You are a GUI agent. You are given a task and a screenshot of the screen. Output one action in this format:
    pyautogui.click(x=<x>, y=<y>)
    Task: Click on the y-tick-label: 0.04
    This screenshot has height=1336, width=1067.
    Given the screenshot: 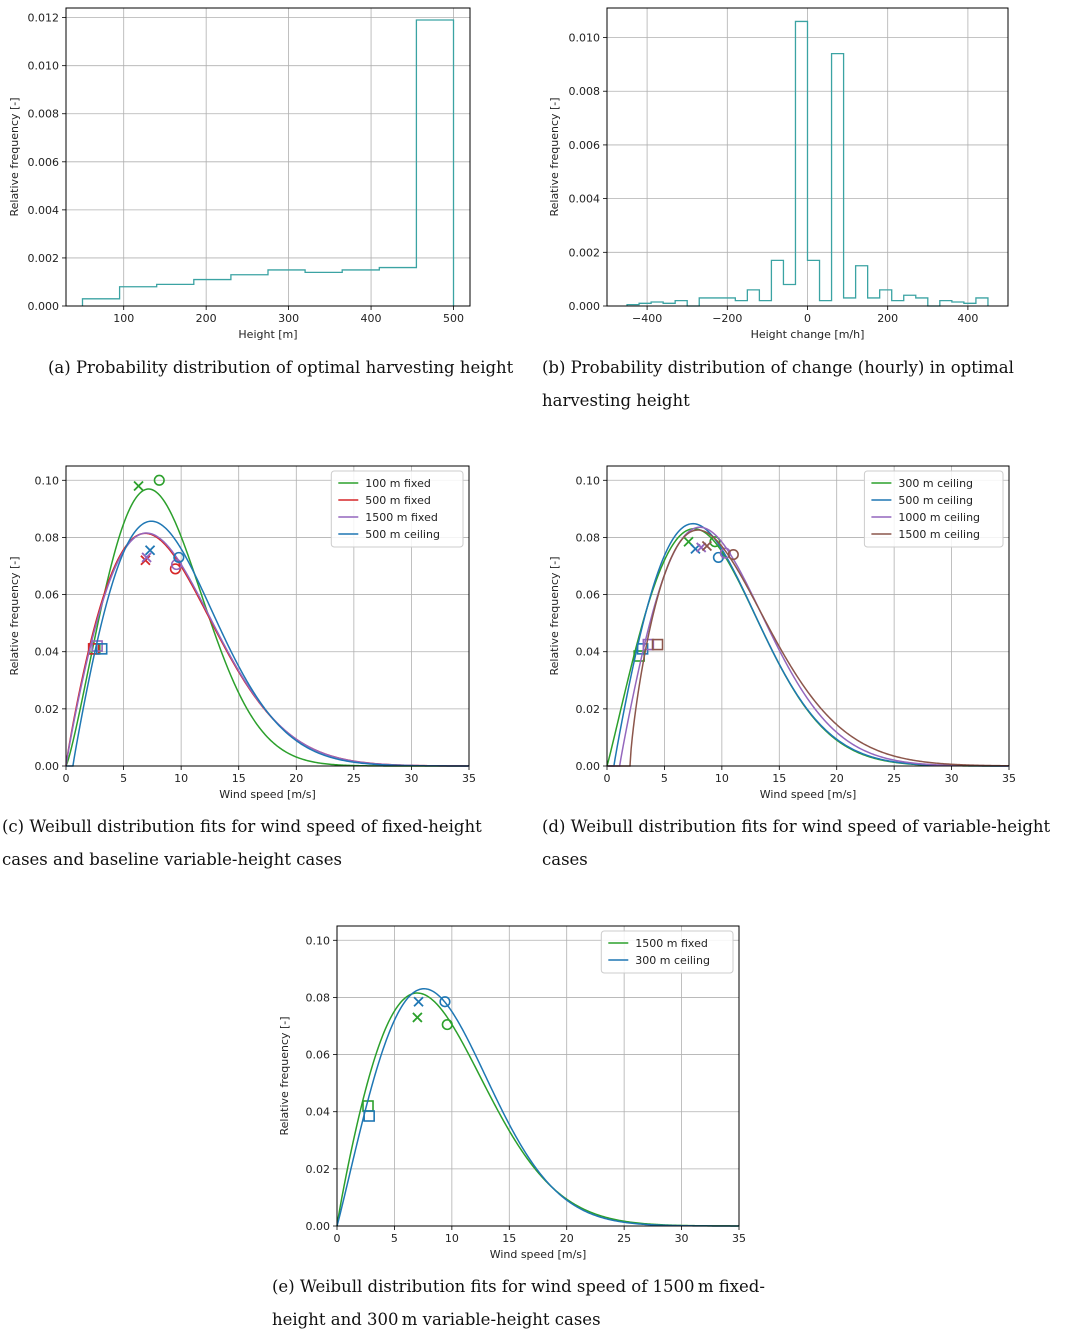 What is the action you would take?
    pyautogui.click(x=588, y=652)
    